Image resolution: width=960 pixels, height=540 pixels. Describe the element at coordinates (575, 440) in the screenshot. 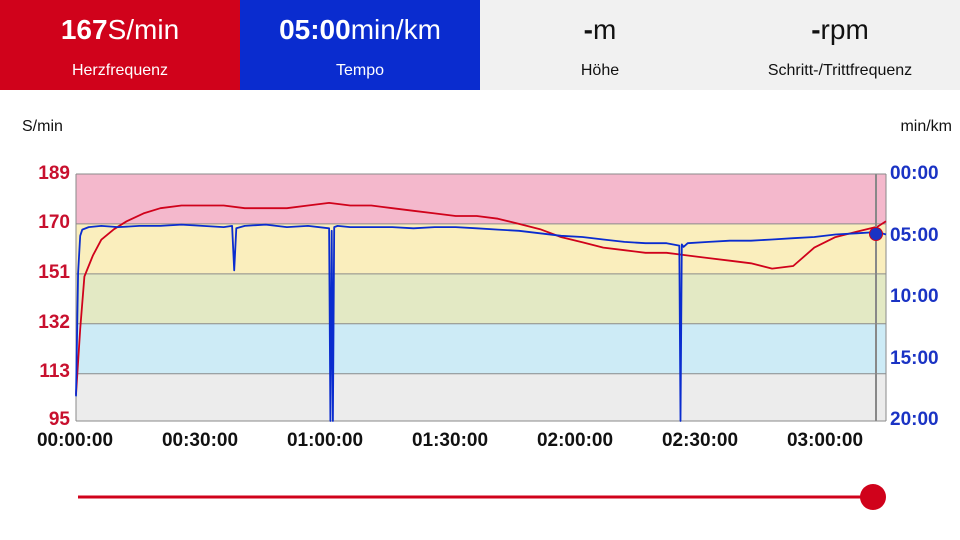

I see `x-tick: 02:00:00` at that location.